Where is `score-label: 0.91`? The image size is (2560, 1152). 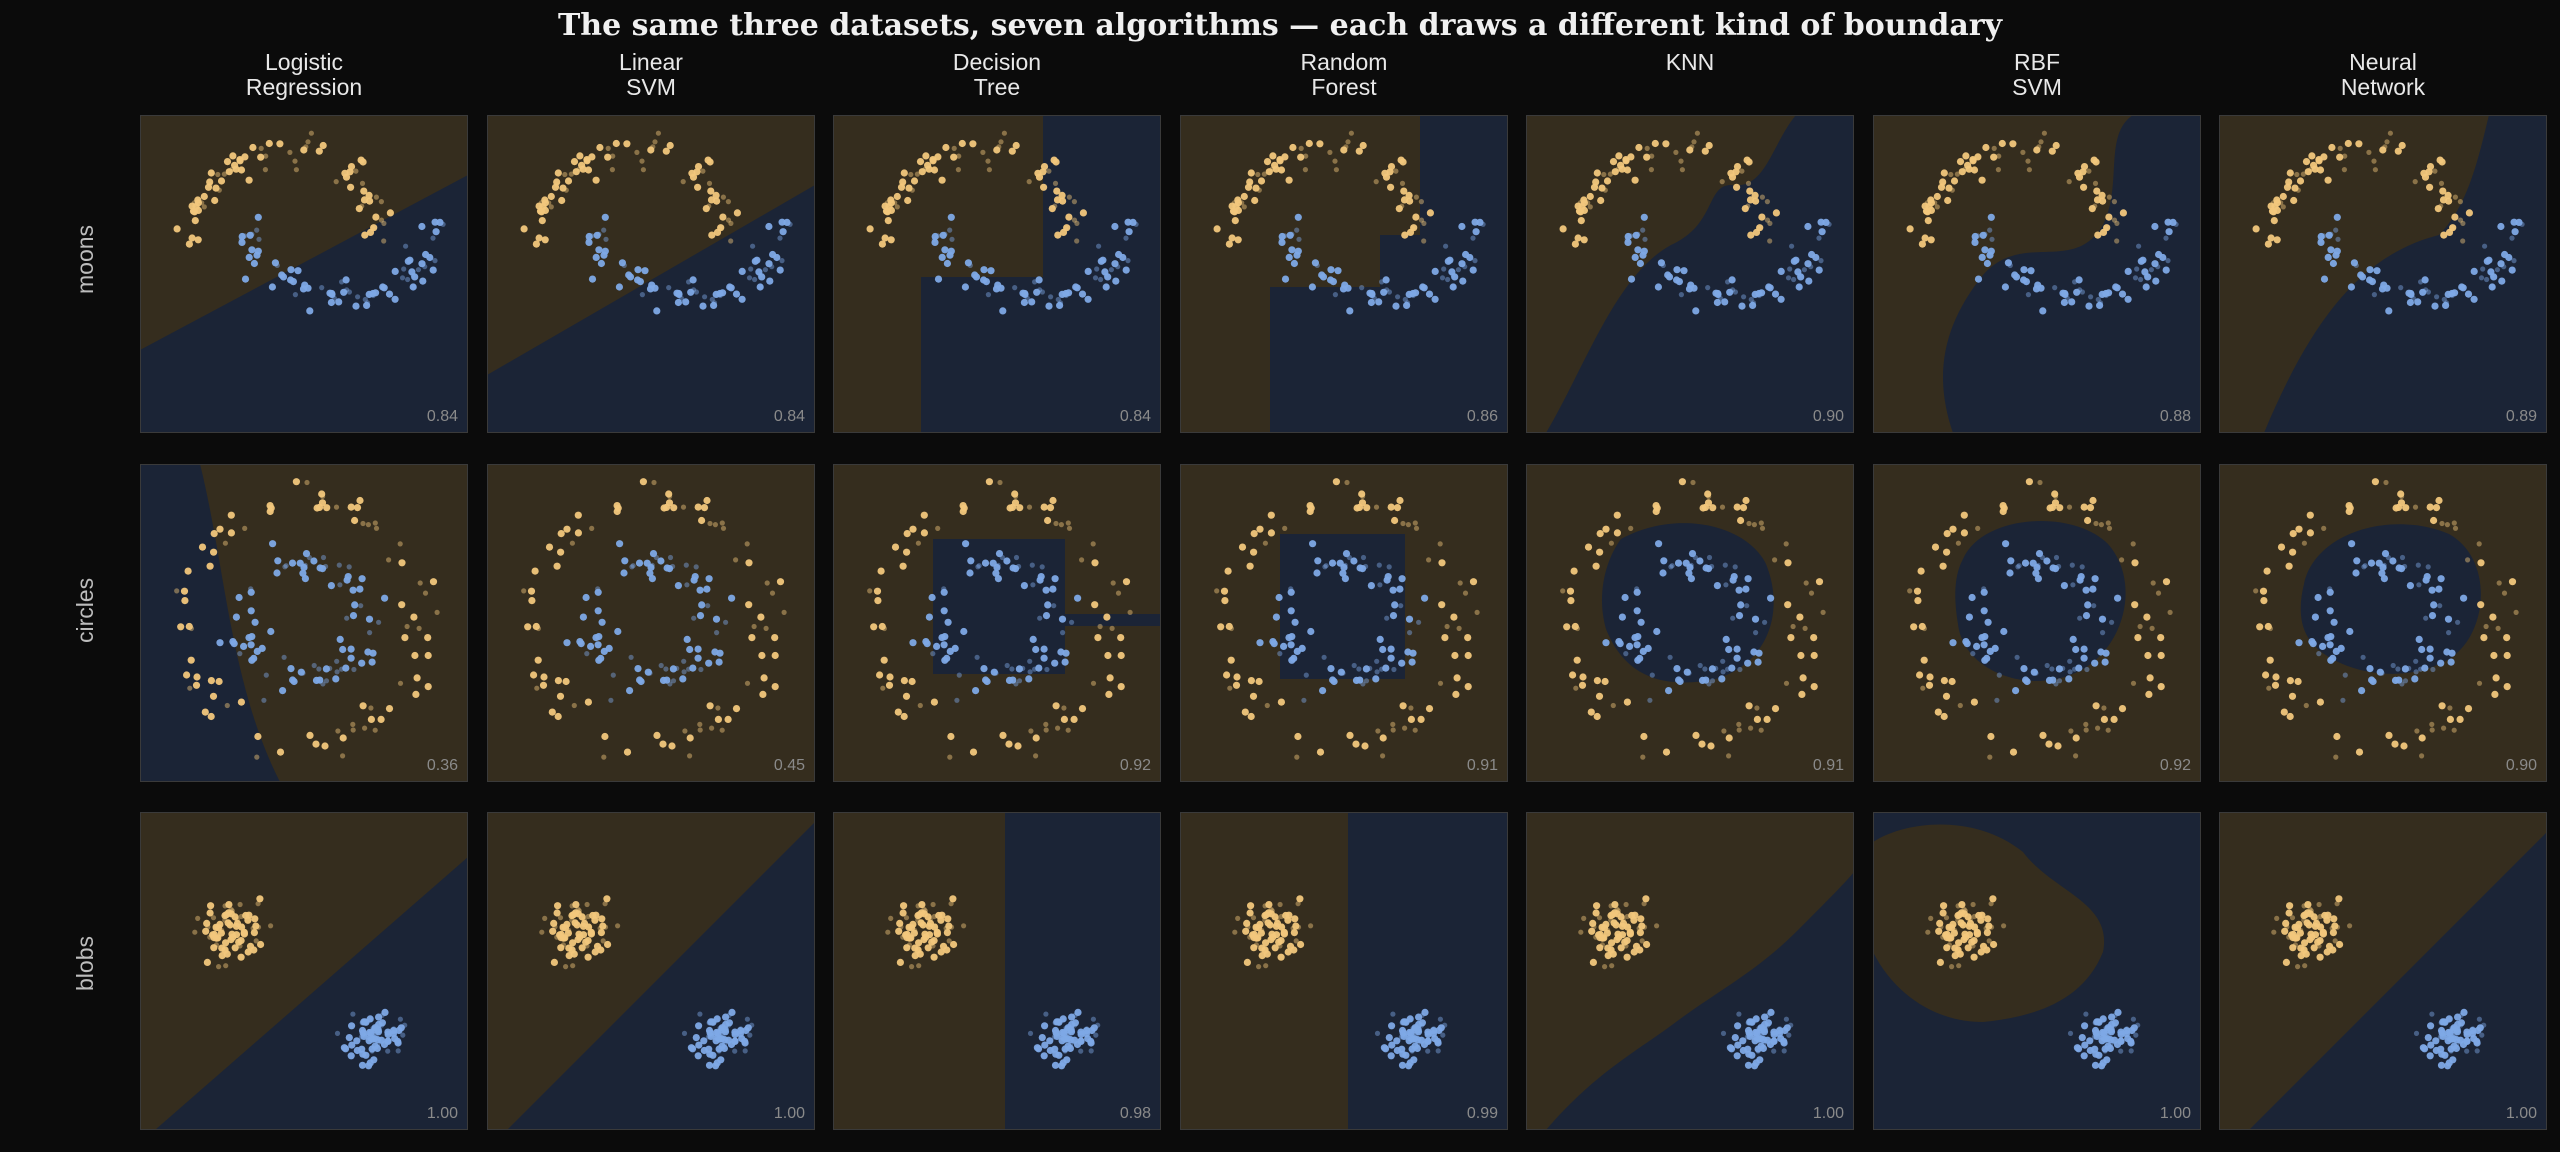 score-label: 0.91 is located at coordinates (1828, 765).